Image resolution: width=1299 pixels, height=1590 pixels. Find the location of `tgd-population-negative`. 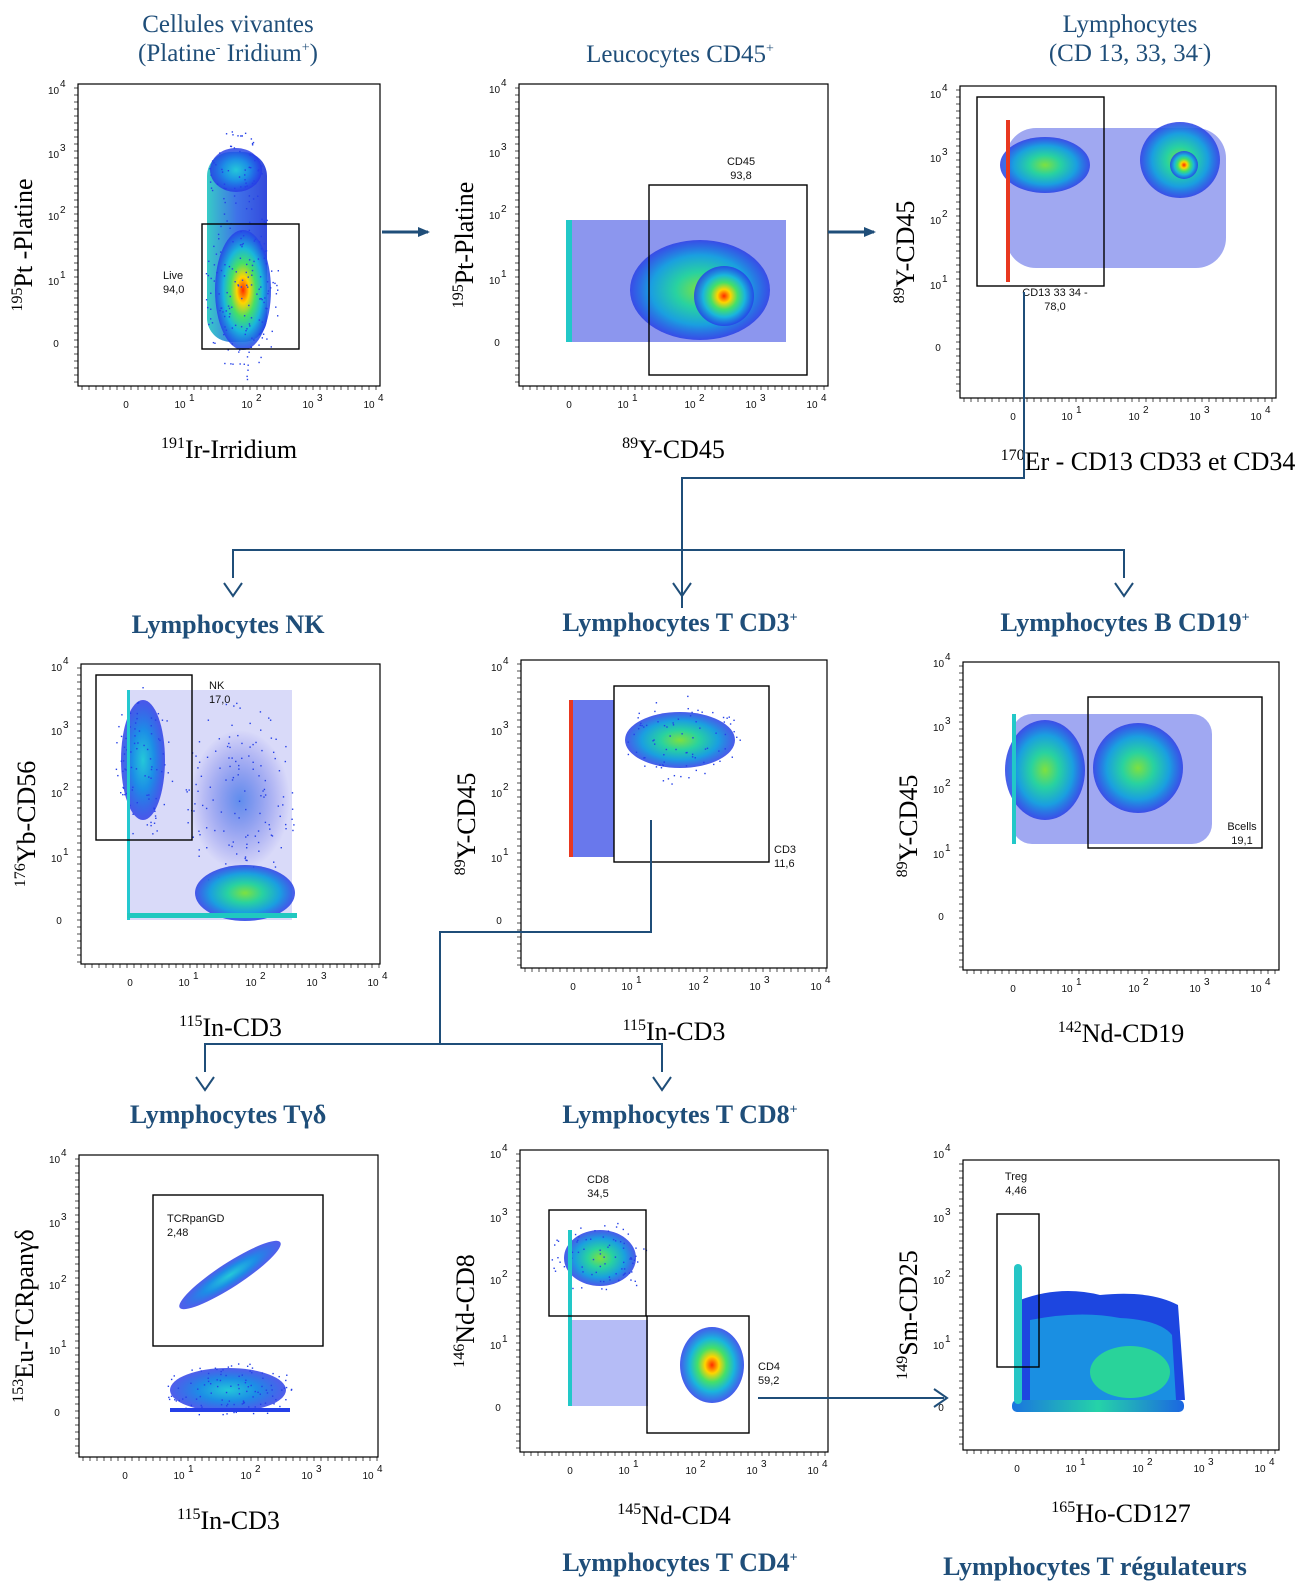

tgd-population-negative is located at coordinates (228, 1390).